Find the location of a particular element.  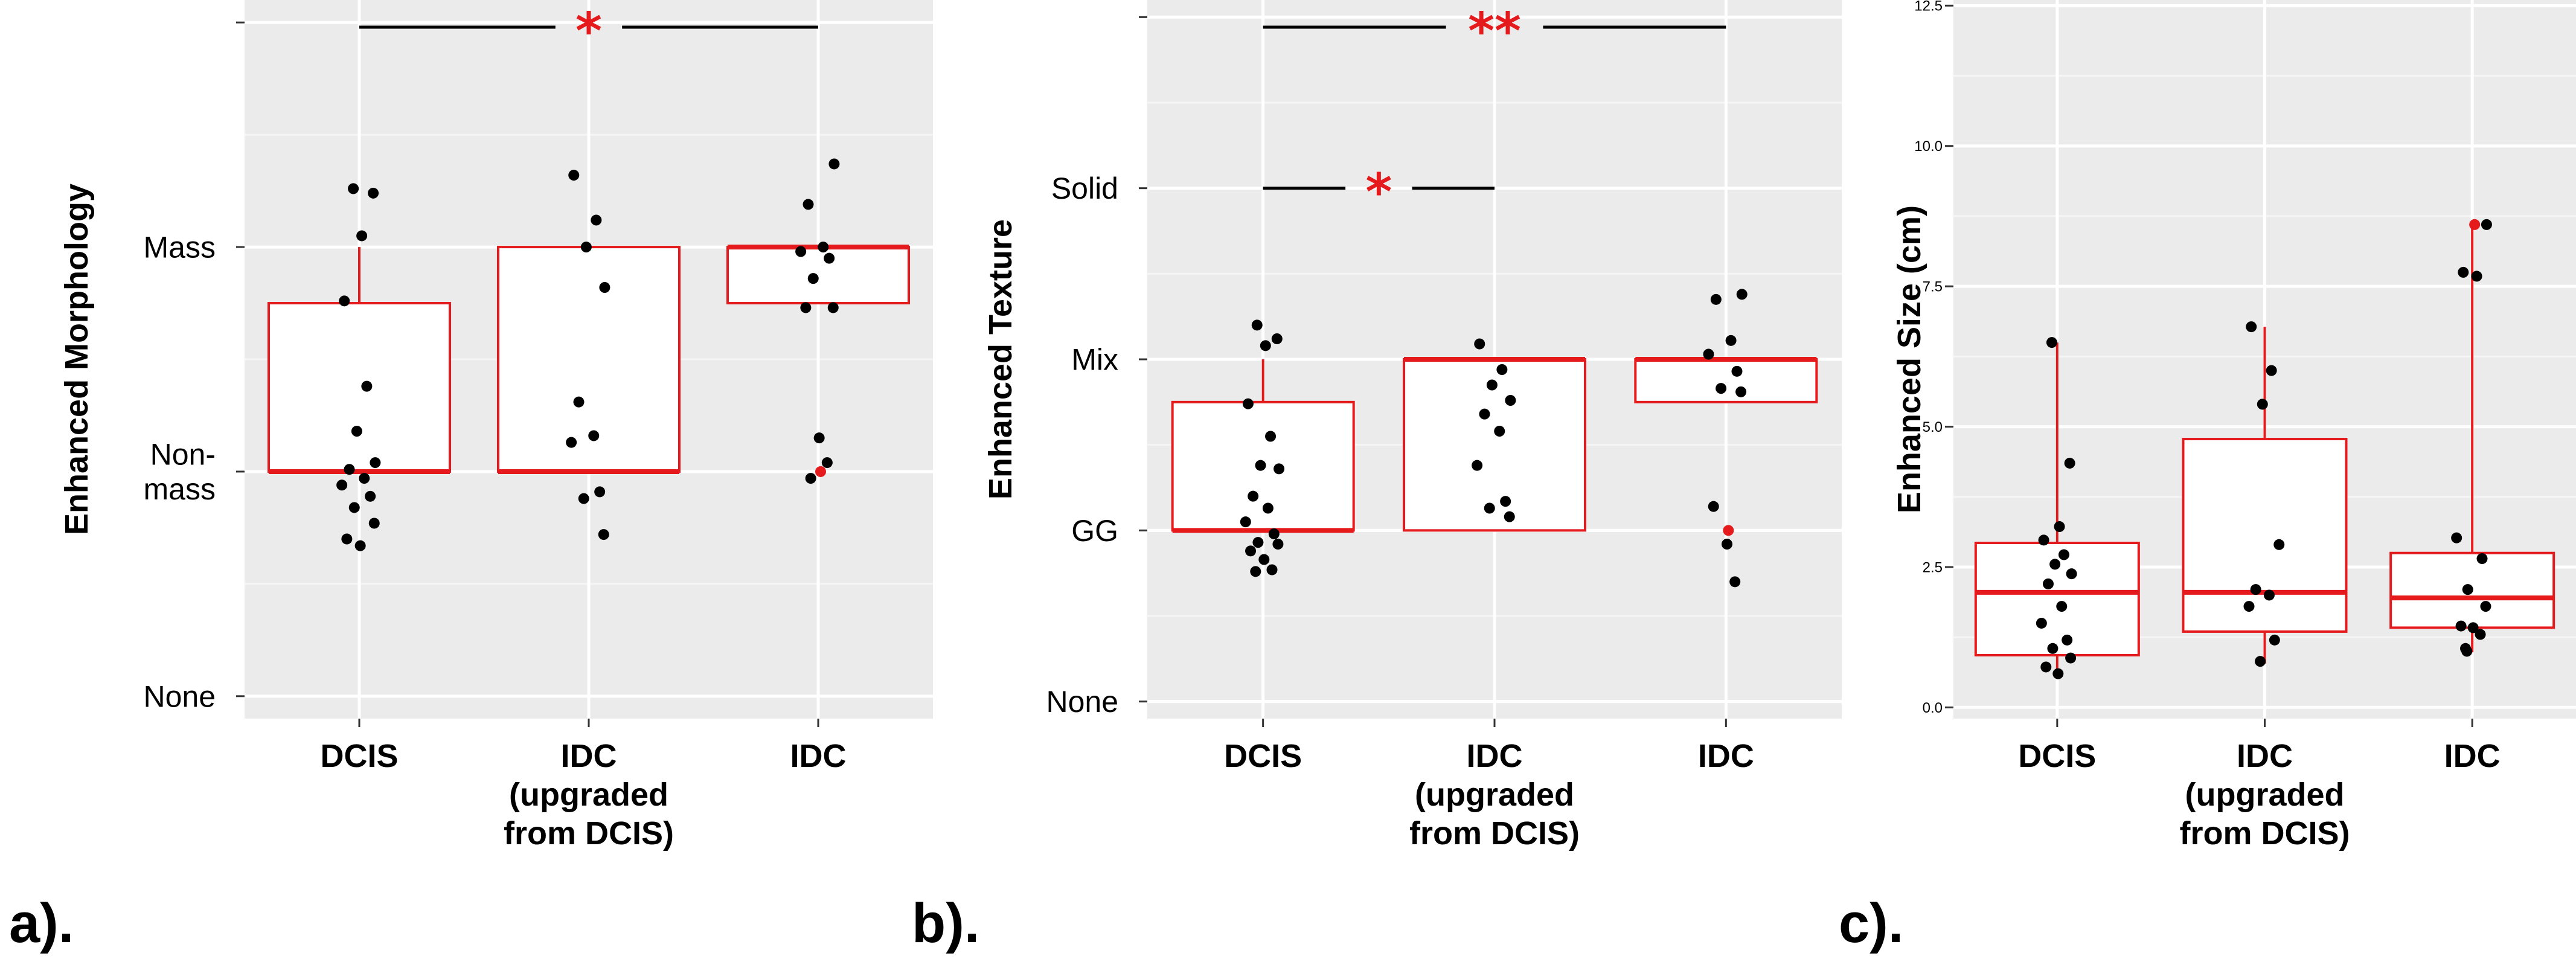

significance-star: * is located at coordinates (588, 30).